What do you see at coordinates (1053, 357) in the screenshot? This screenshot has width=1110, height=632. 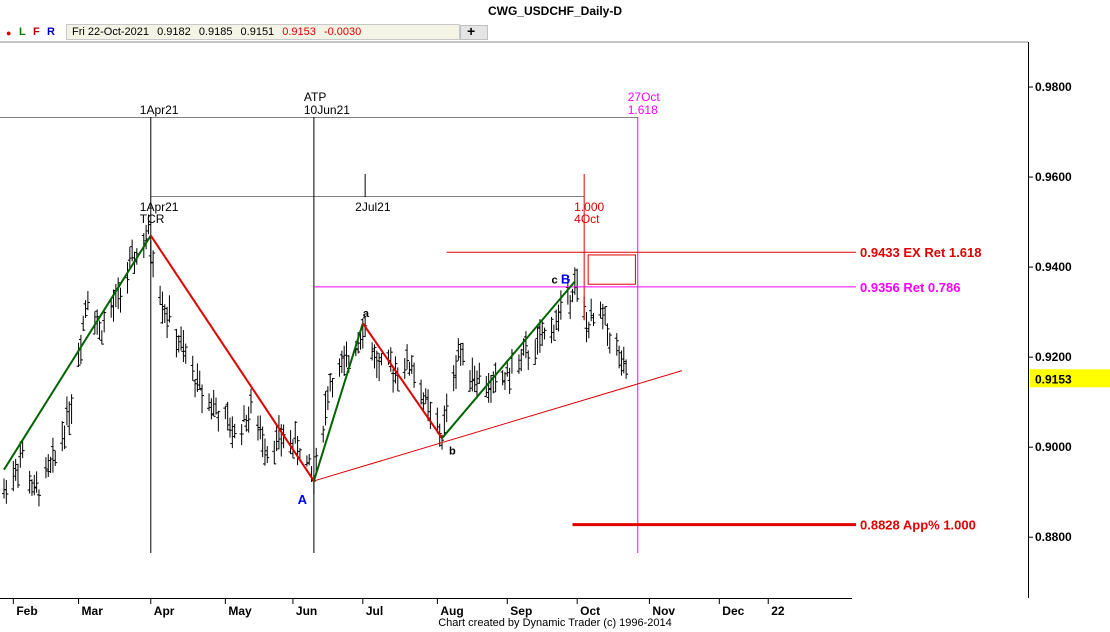 I see `price-tick-label: 0.9200` at bounding box center [1053, 357].